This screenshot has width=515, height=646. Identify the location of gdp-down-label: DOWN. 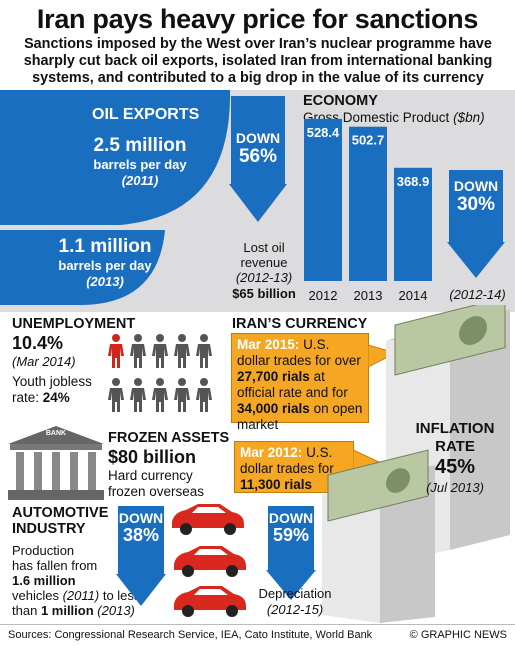
(476, 186).